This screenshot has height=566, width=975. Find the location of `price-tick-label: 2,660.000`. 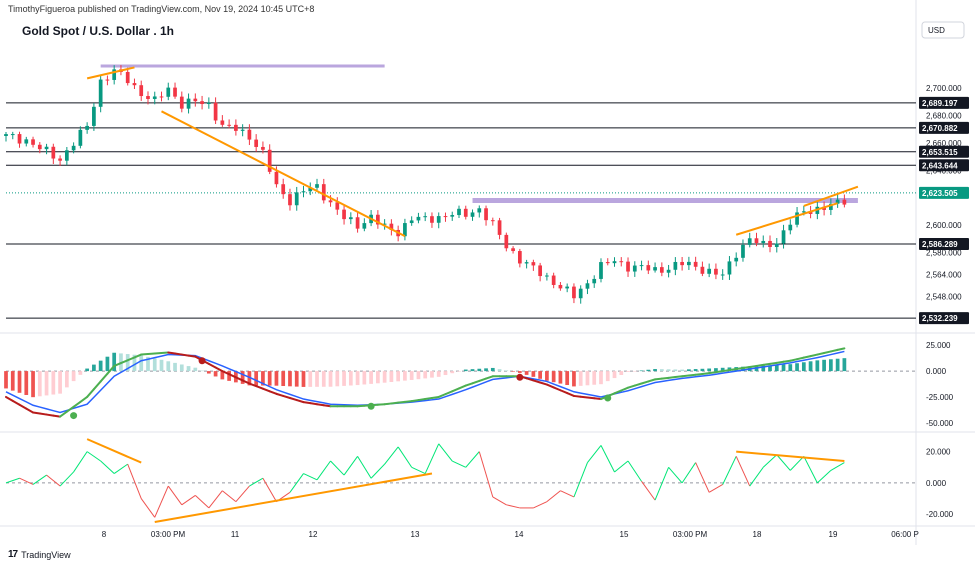

price-tick-label: 2,660.000 is located at coordinates (944, 143).